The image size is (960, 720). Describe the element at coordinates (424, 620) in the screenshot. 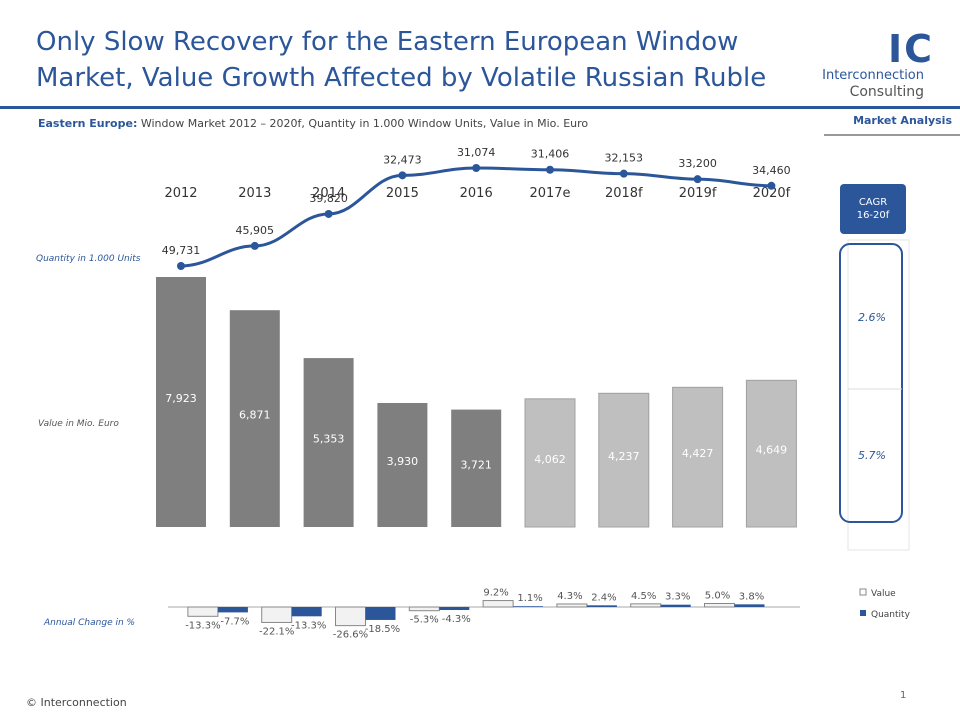

I see `value-change-label-2016: -5.3%` at that location.